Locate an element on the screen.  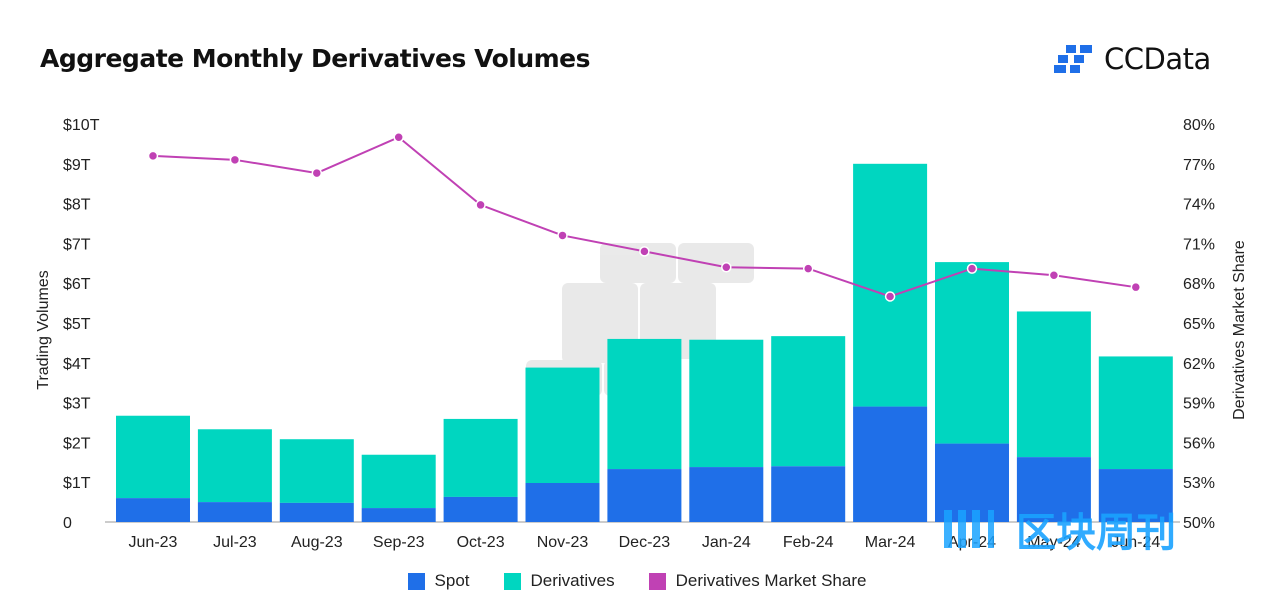
chart-title: Aggregate Monthly Derivatives Volumes is located at coordinates (315, 58).